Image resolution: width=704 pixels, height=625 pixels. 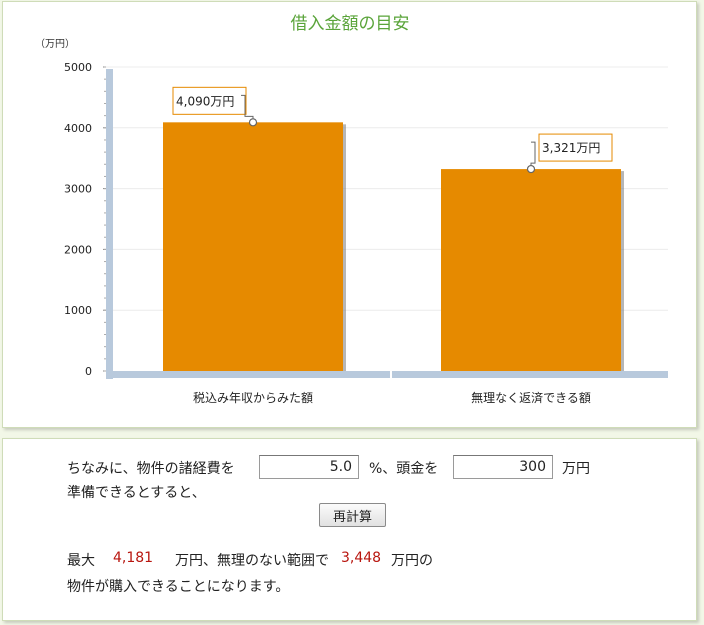 I want to click on expense-rate-input, so click(x=309, y=467).